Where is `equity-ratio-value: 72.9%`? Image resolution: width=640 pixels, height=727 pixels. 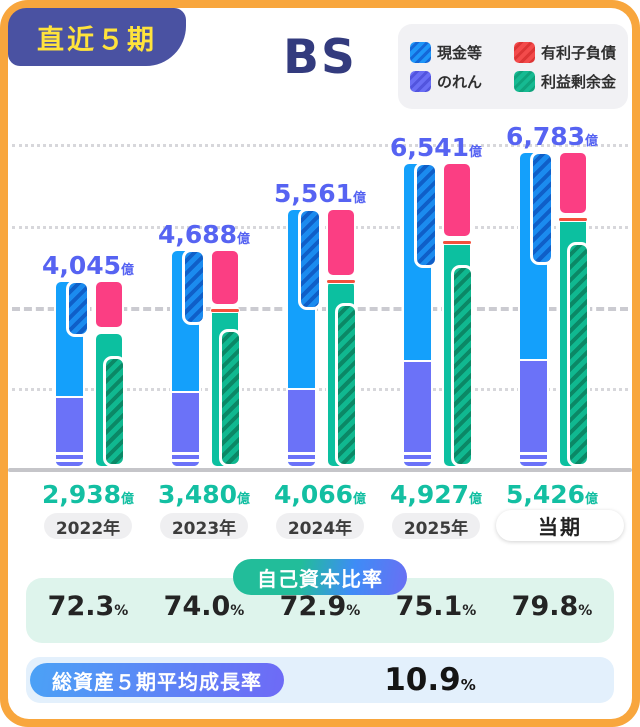
equity-ratio-value: 72.9% is located at coordinates (320, 606).